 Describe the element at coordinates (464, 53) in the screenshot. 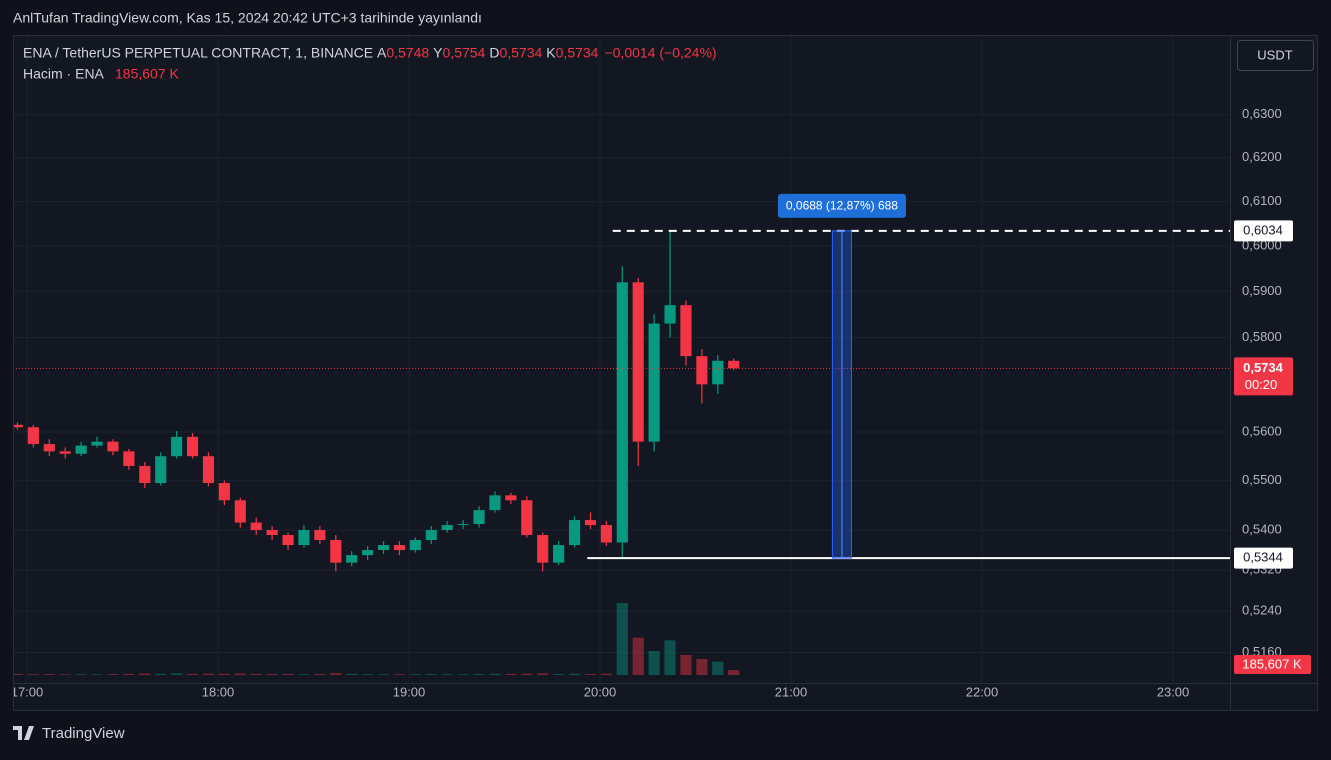

I see `ohlc-value: 0,5754` at that location.